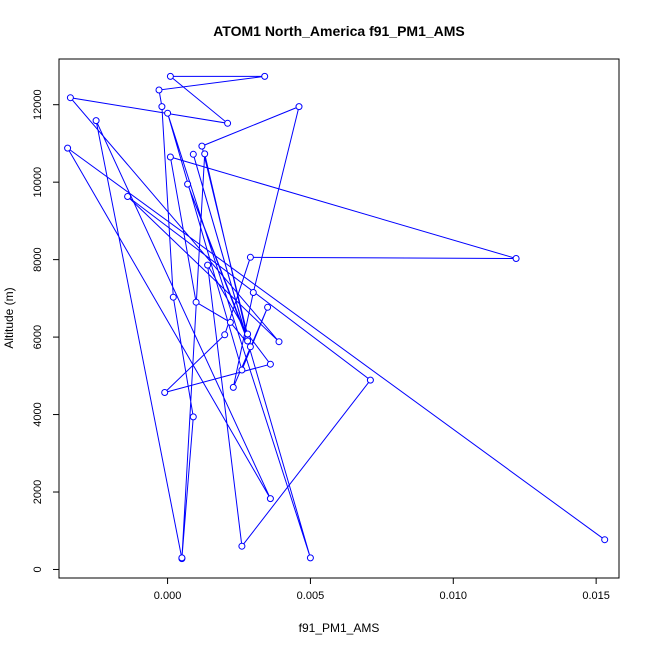  Describe the element at coordinates (168, 596) in the screenshot. I see `x-tick-label: 0.000` at that location.